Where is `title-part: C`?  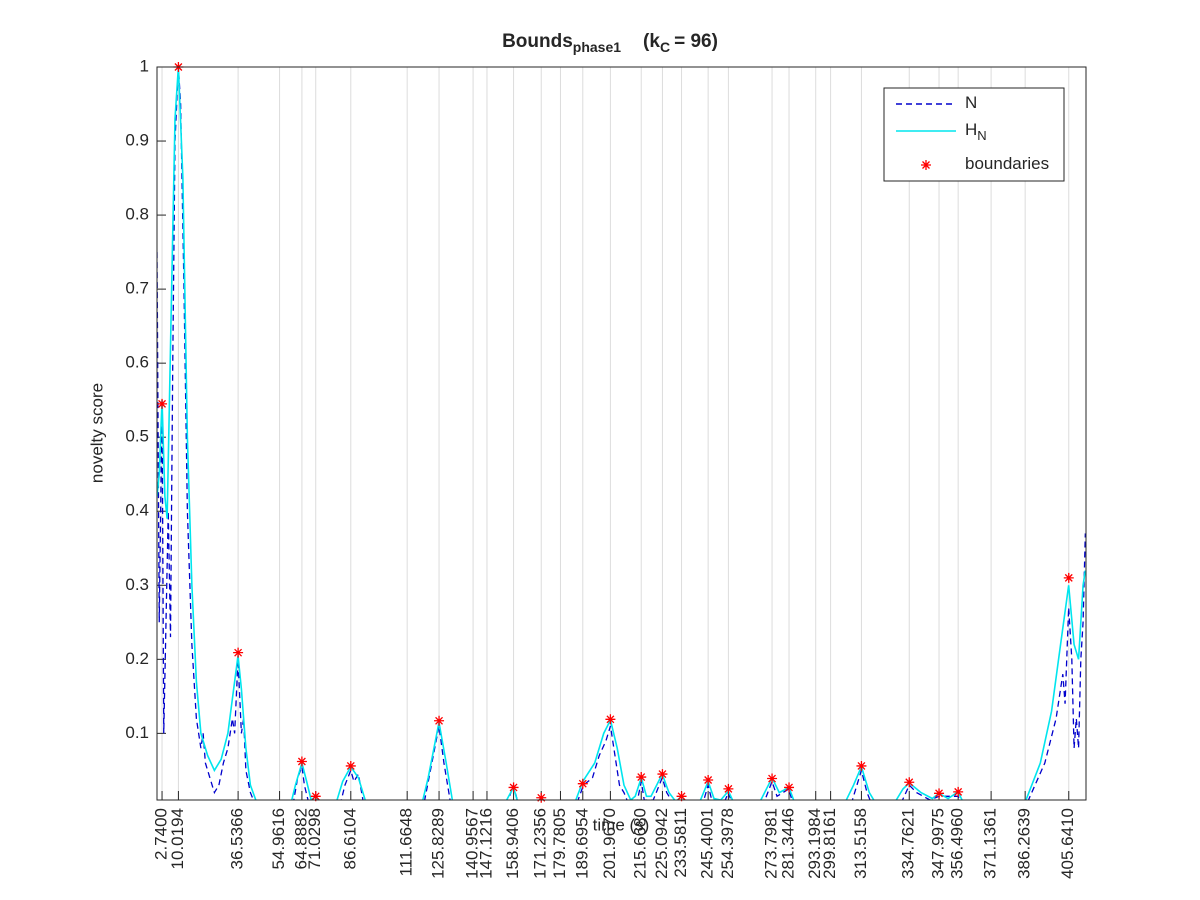
title-part: C is located at coordinates (665, 47).